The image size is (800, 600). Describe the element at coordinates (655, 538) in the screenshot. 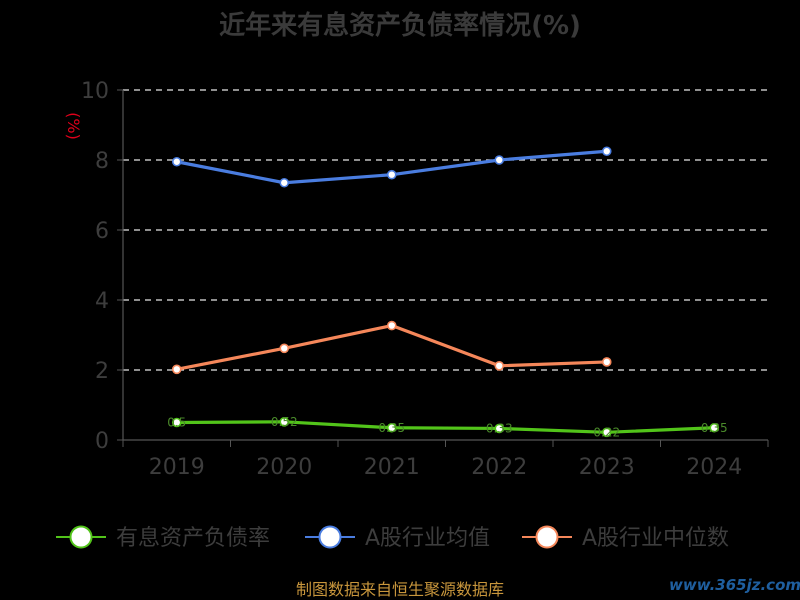

I see `legend-label: A股行业中位数` at that location.